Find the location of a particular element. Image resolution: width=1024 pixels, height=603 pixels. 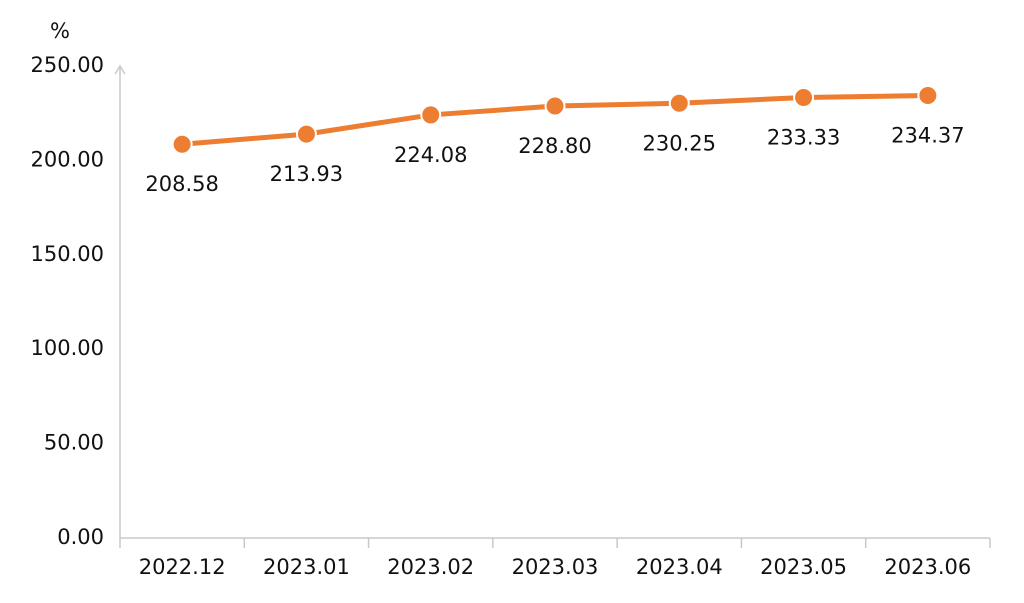

x-tick-label: 2023.05 is located at coordinates (803, 567).